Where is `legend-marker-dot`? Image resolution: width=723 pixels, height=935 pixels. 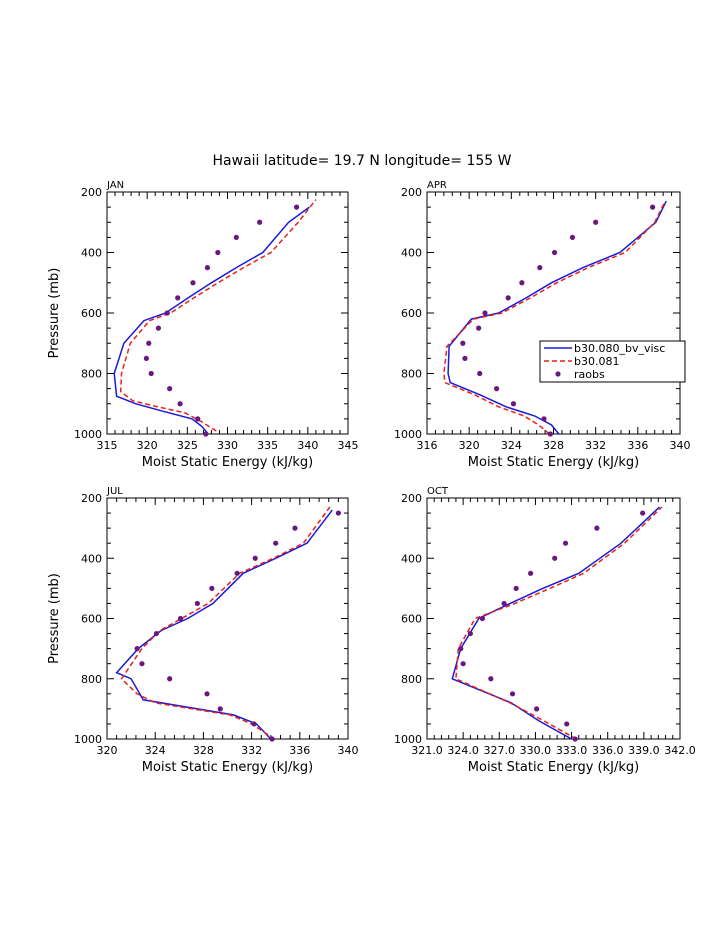 legend-marker-dot is located at coordinates (558, 374).